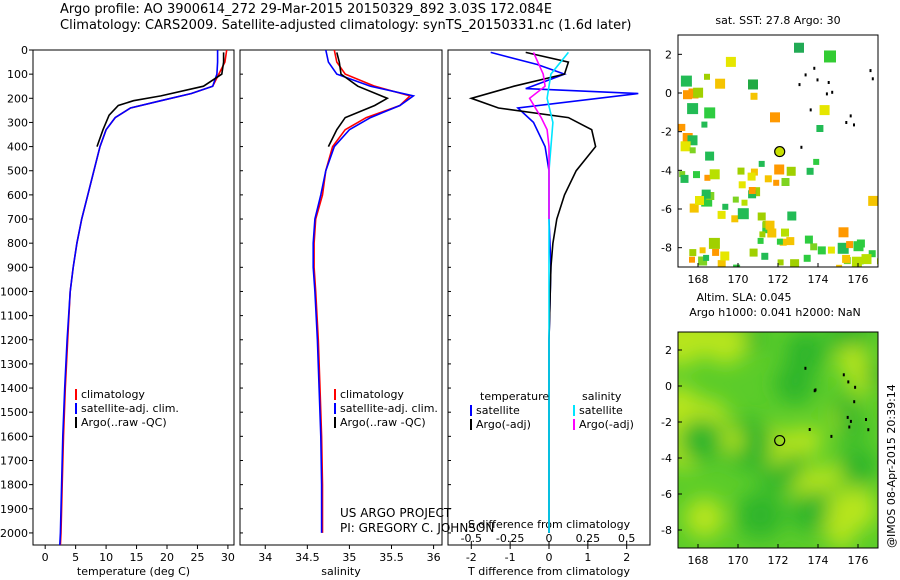 The image size is (900, 580). What do you see at coordinates (396, 513) in the screenshot?
I see `project-credit: US ARGO PROJECT` at bounding box center [396, 513].